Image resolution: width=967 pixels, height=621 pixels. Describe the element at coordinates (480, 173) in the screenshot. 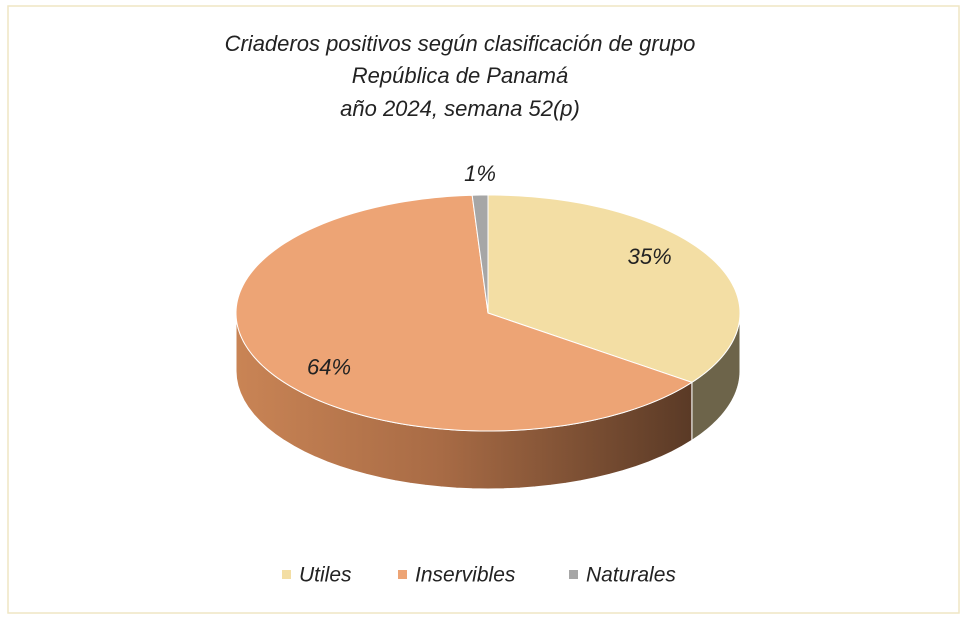

I see `data-label: 1%` at that location.